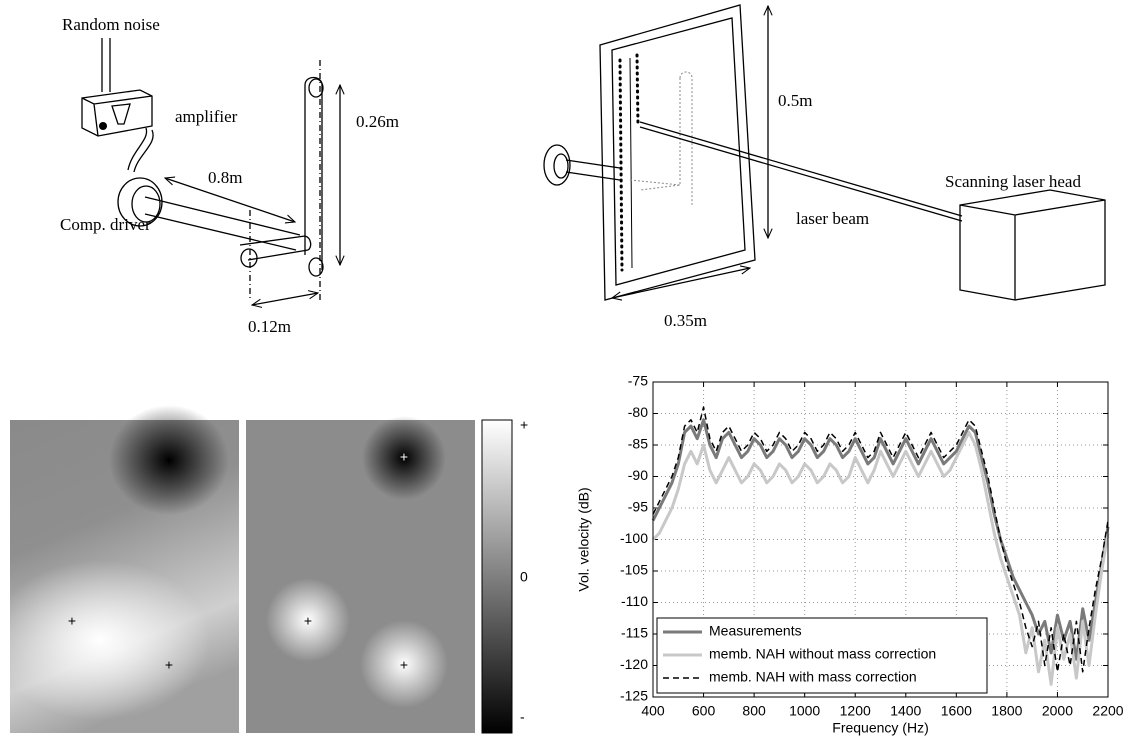 The height and width of the screenshot is (742, 1132). I want to click on legend-label: memb. NAH without mass correction, so click(822, 654).